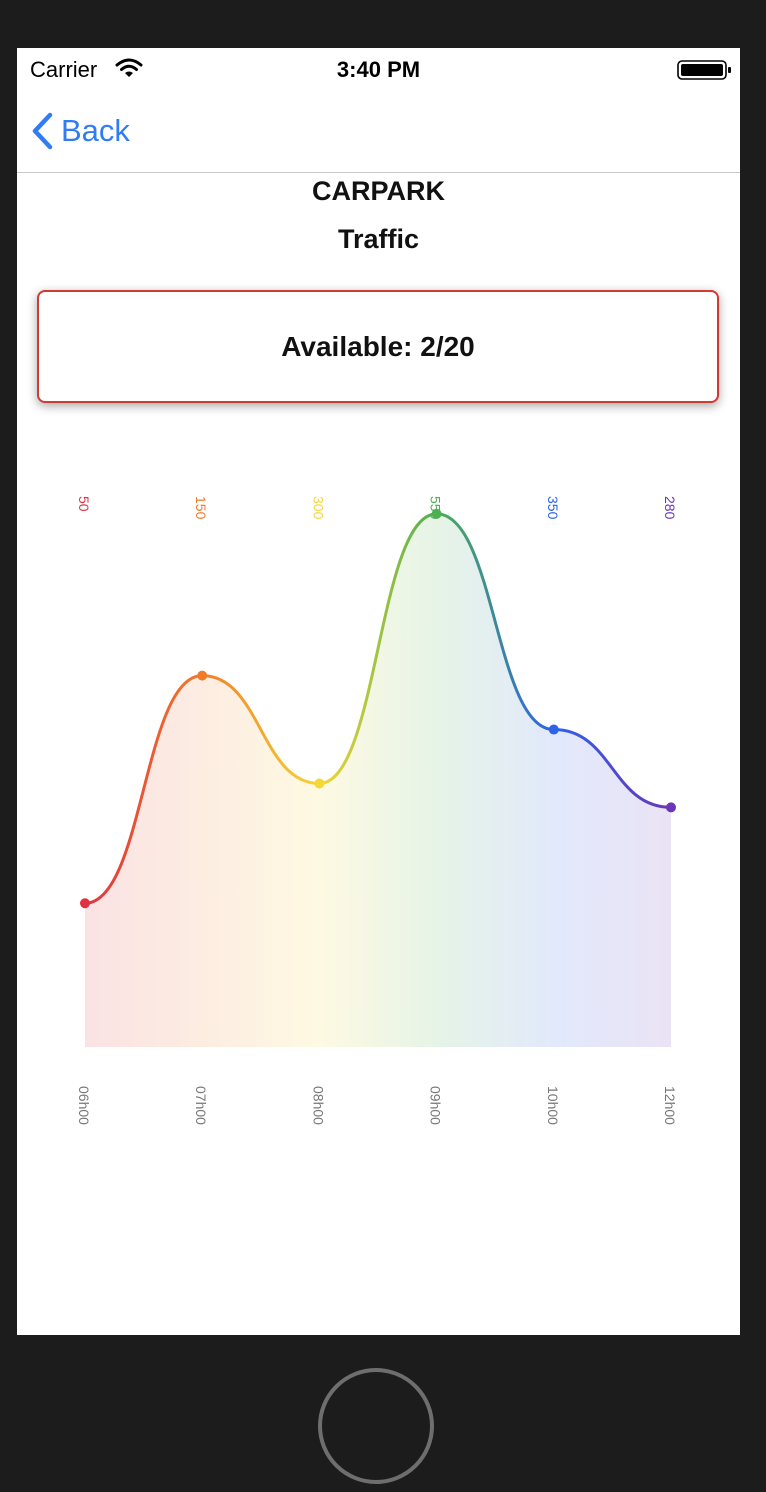  Describe the element at coordinates (553, 1105) in the screenshot. I see `x-tick-label: 10h00` at that location.